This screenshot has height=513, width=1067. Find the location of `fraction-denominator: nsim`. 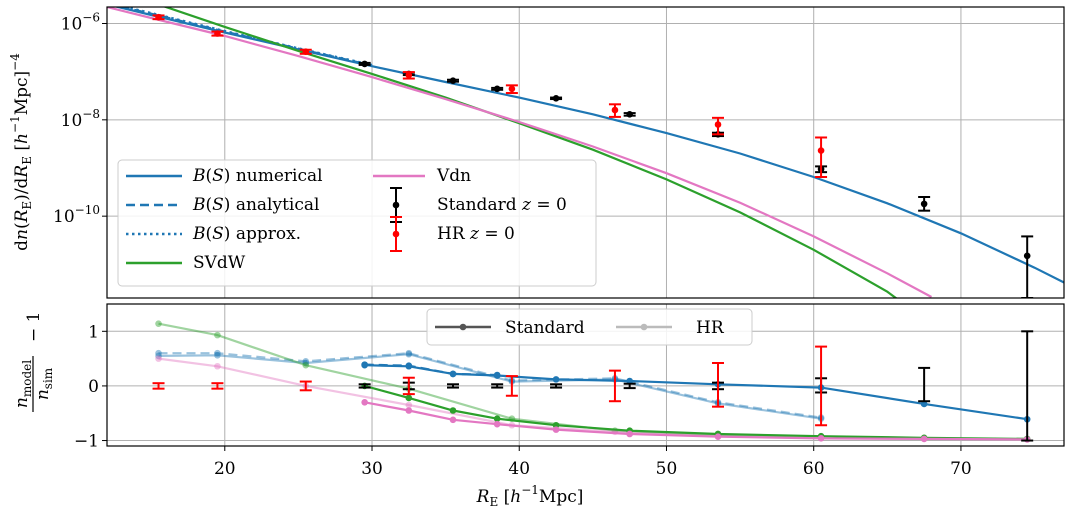

fraction-denominator: nsim is located at coordinates (44, 383).